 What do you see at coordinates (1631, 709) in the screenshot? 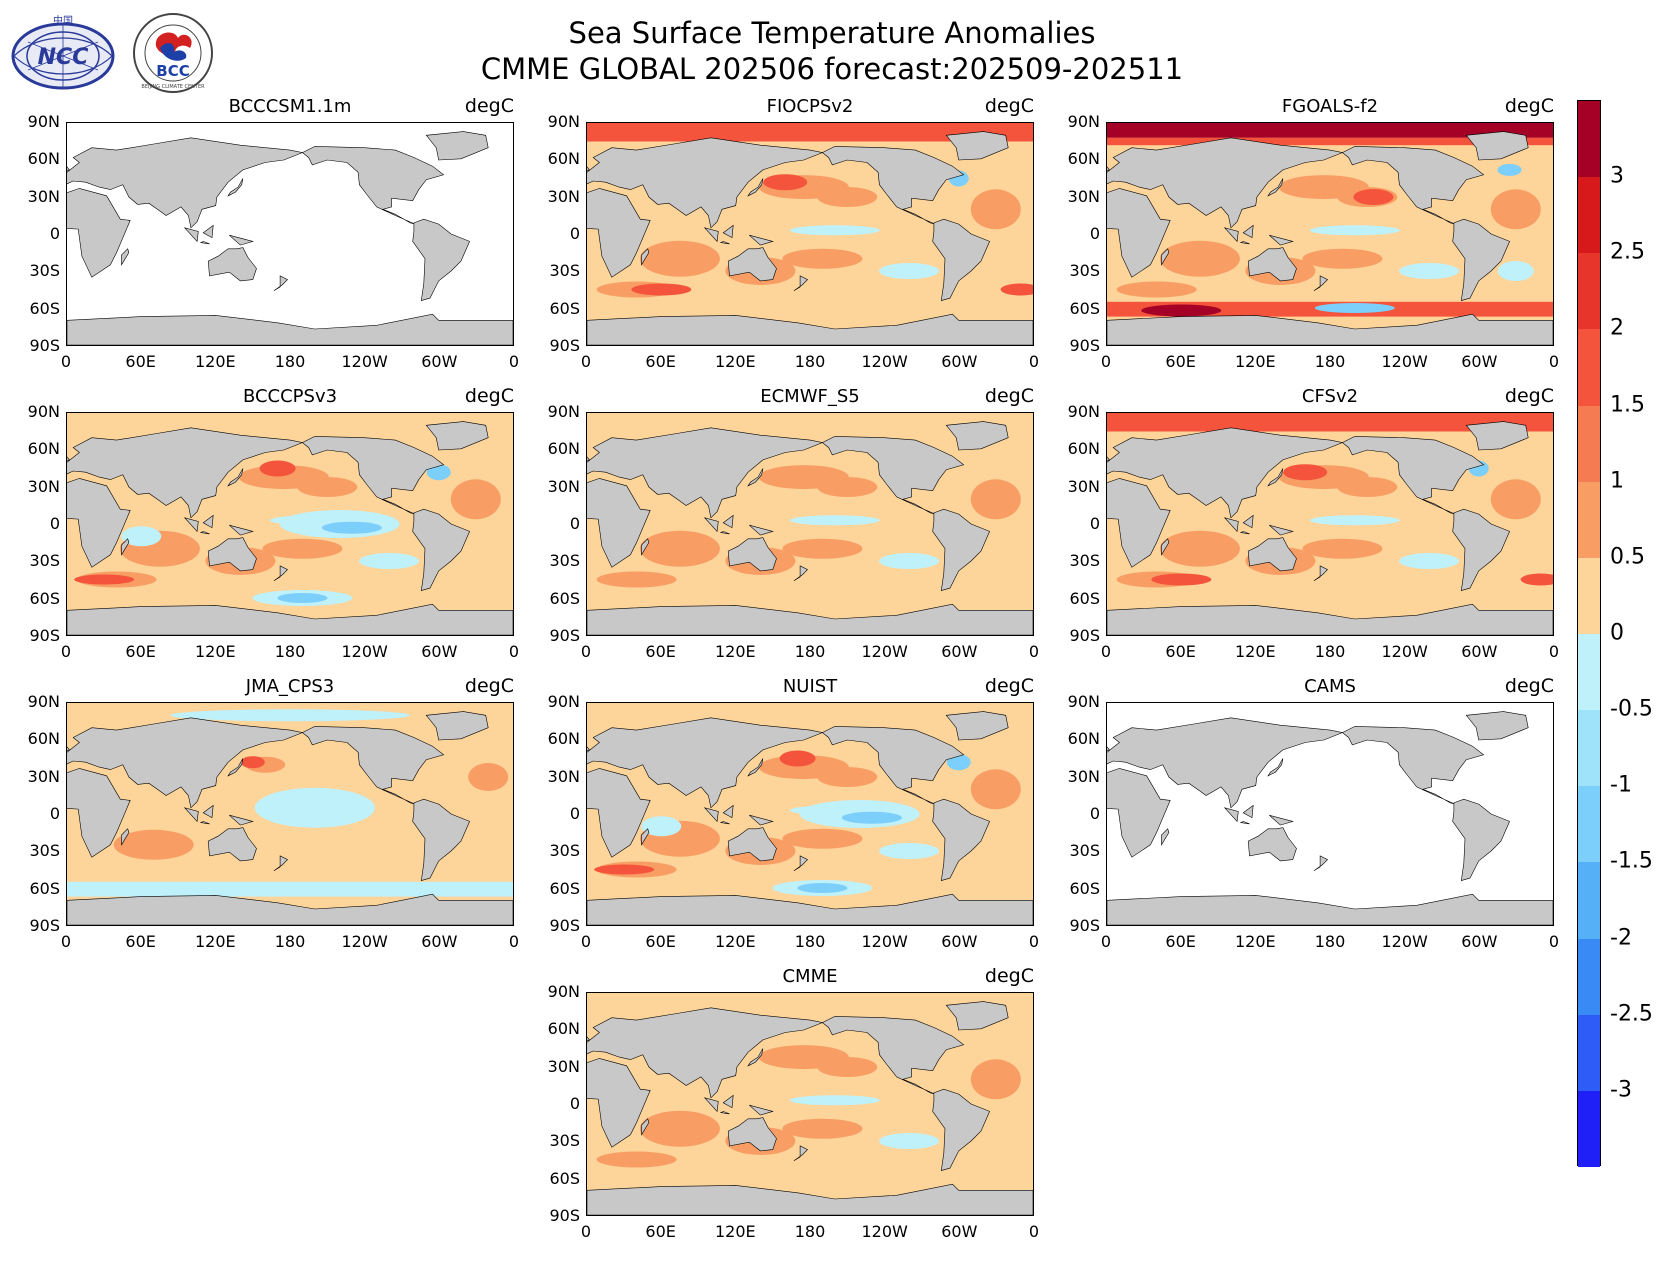
I see `colorbar-label: -0.5` at bounding box center [1631, 709].